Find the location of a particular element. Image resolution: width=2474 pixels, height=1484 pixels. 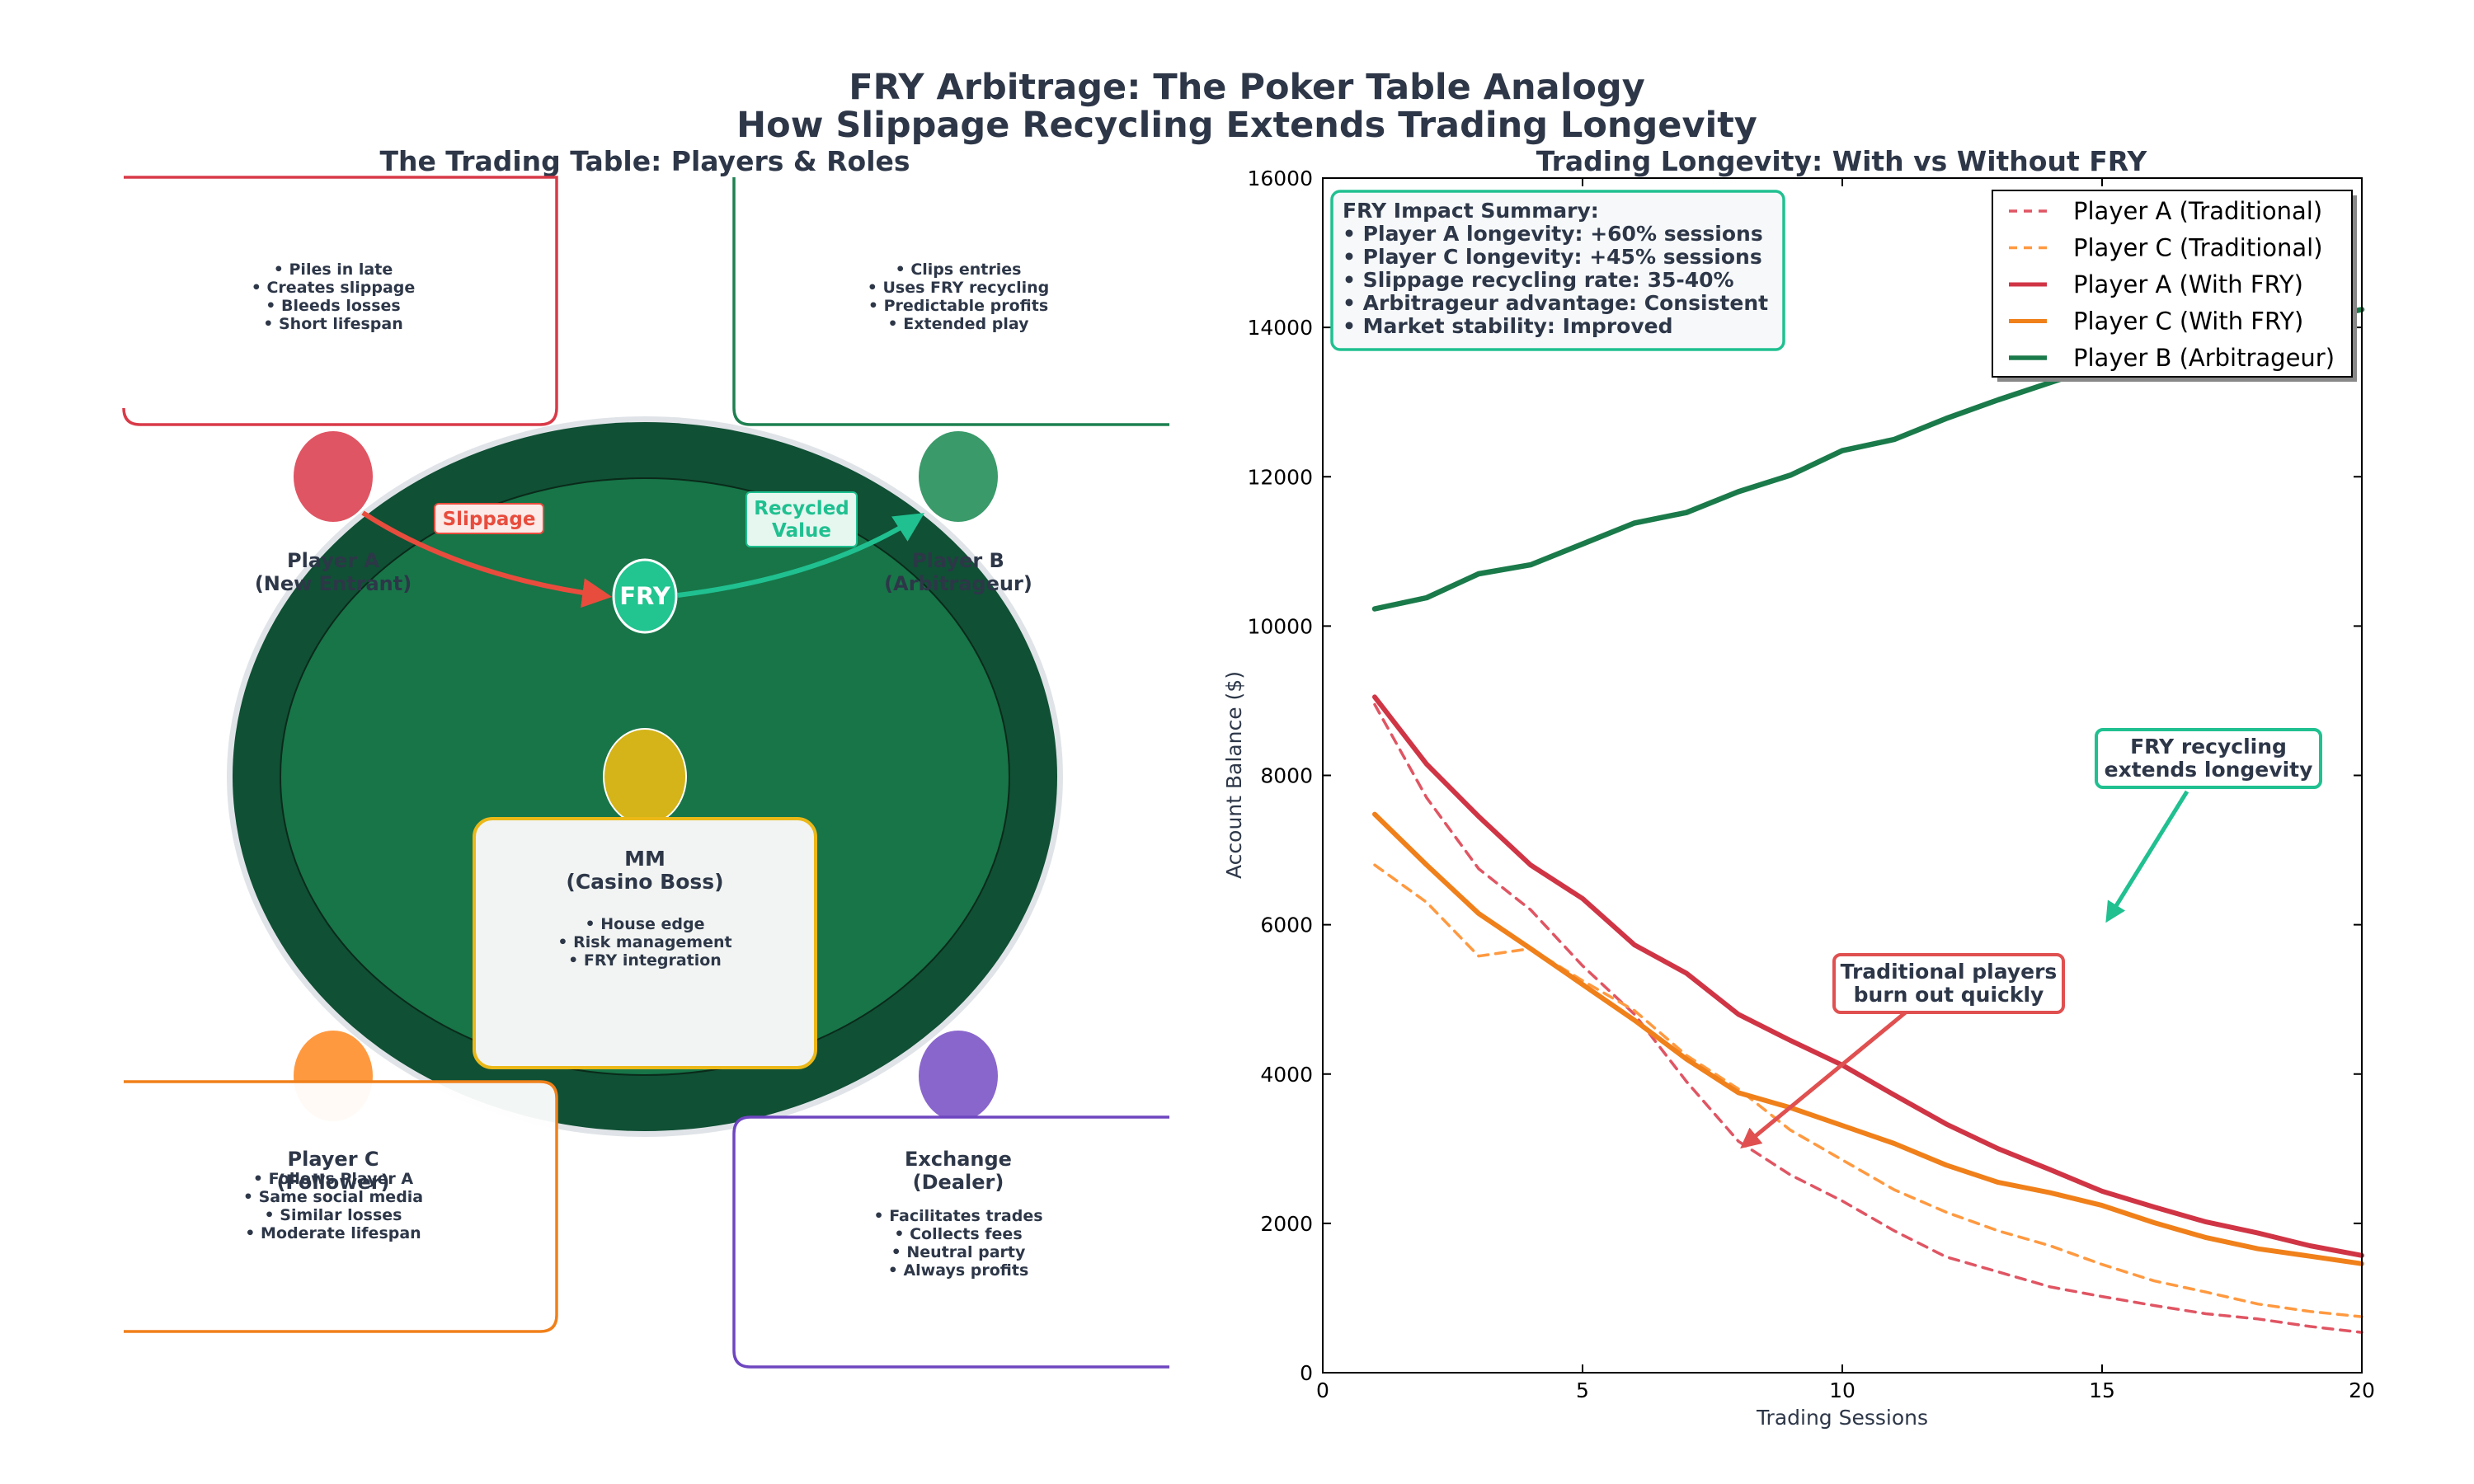

annotation-fry-box is located at coordinates (2208, 758).